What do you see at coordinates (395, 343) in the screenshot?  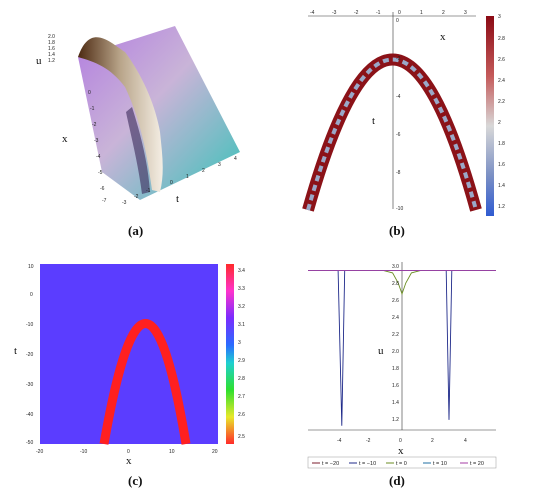 I see `d-y-ticks: 3.0 2.8 2.6 2.4 2.2 2.0 1.8 1.6 1.4 1.2` at bounding box center [395, 343].